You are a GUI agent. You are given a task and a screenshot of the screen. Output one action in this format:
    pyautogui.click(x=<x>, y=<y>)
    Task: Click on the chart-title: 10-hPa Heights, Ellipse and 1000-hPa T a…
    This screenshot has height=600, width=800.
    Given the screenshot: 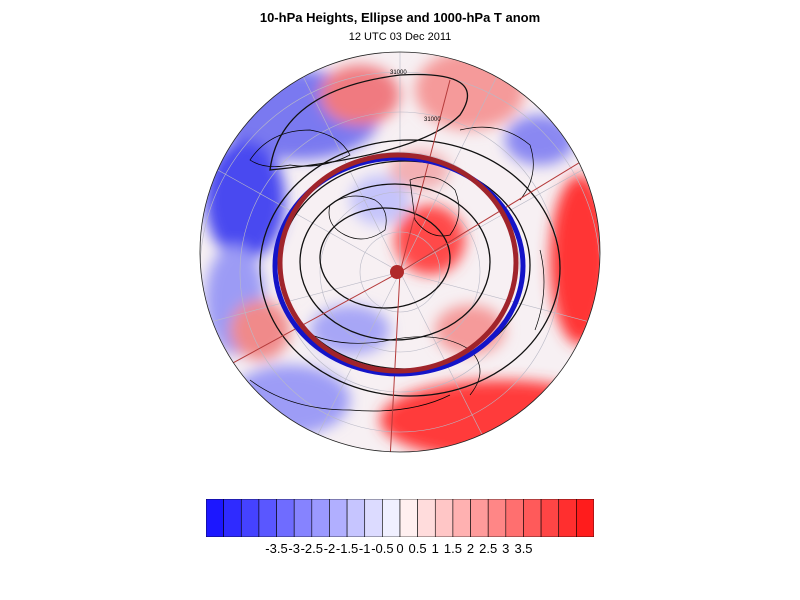 What is the action you would take?
    pyautogui.click(x=400, y=17)
    